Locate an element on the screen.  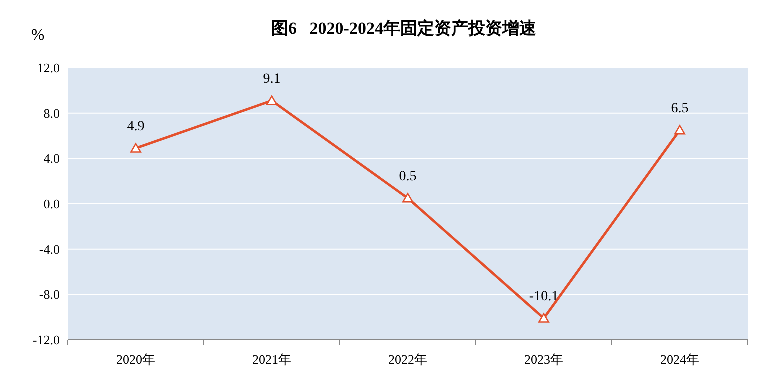
y-tick-label: 0.0 is located at coordinates (52, 204).